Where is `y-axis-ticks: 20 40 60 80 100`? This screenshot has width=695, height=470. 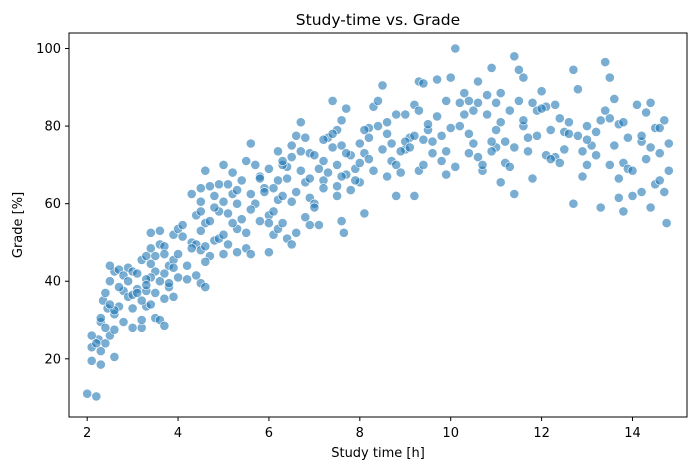 y-axis-ticks: 20 40 60 80 100 is located at coordinates (52, 204).